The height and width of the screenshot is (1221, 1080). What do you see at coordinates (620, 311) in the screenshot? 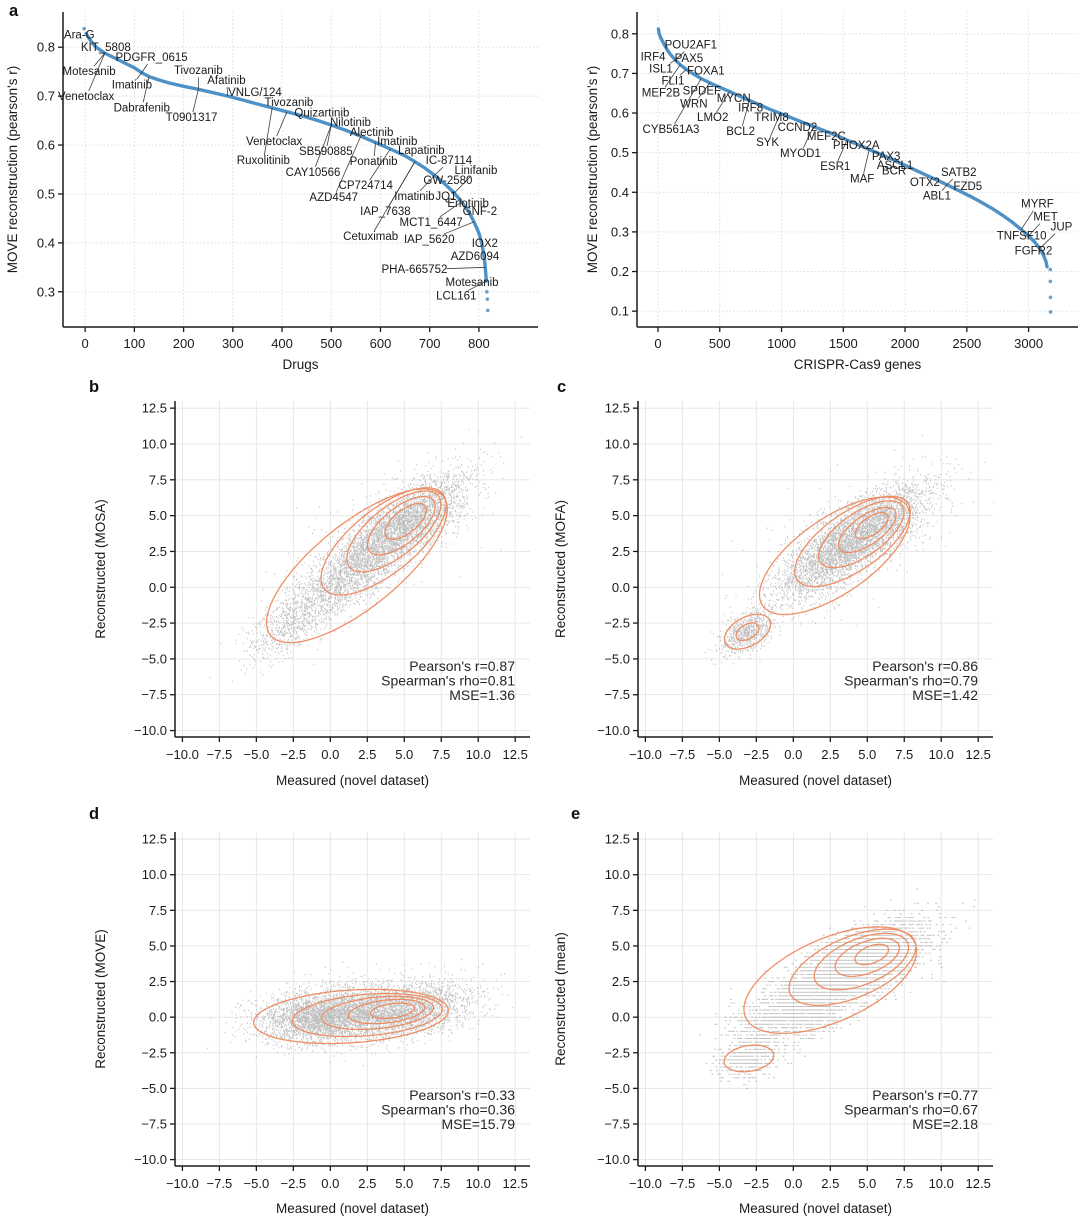
I see `y-tick-label: 0.1` at bounding box center [620, 311].